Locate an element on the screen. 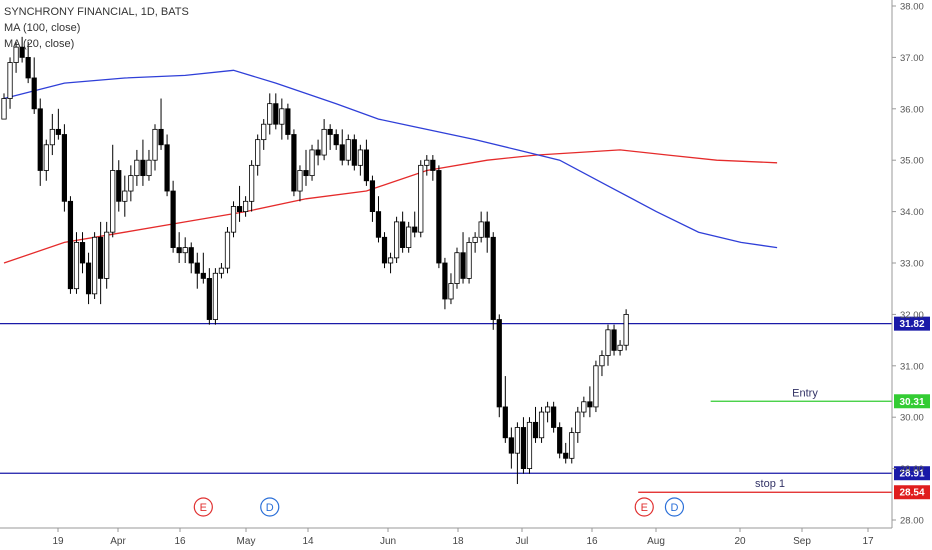  chart-title: SYNCHRONY FINANCIAL, 1D, BATS is located at coordinates (96, 12).